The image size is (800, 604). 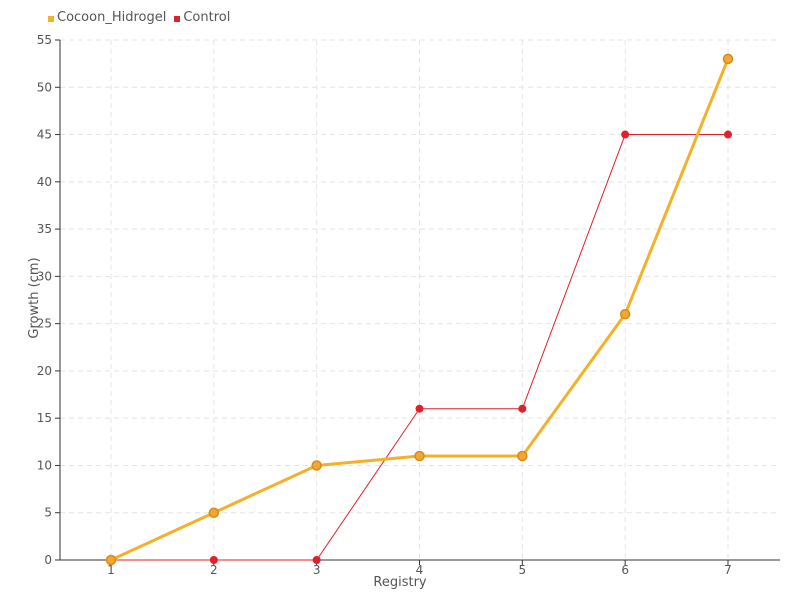 I want to click on x-tick-label: 5, so click(x=523, y=570).